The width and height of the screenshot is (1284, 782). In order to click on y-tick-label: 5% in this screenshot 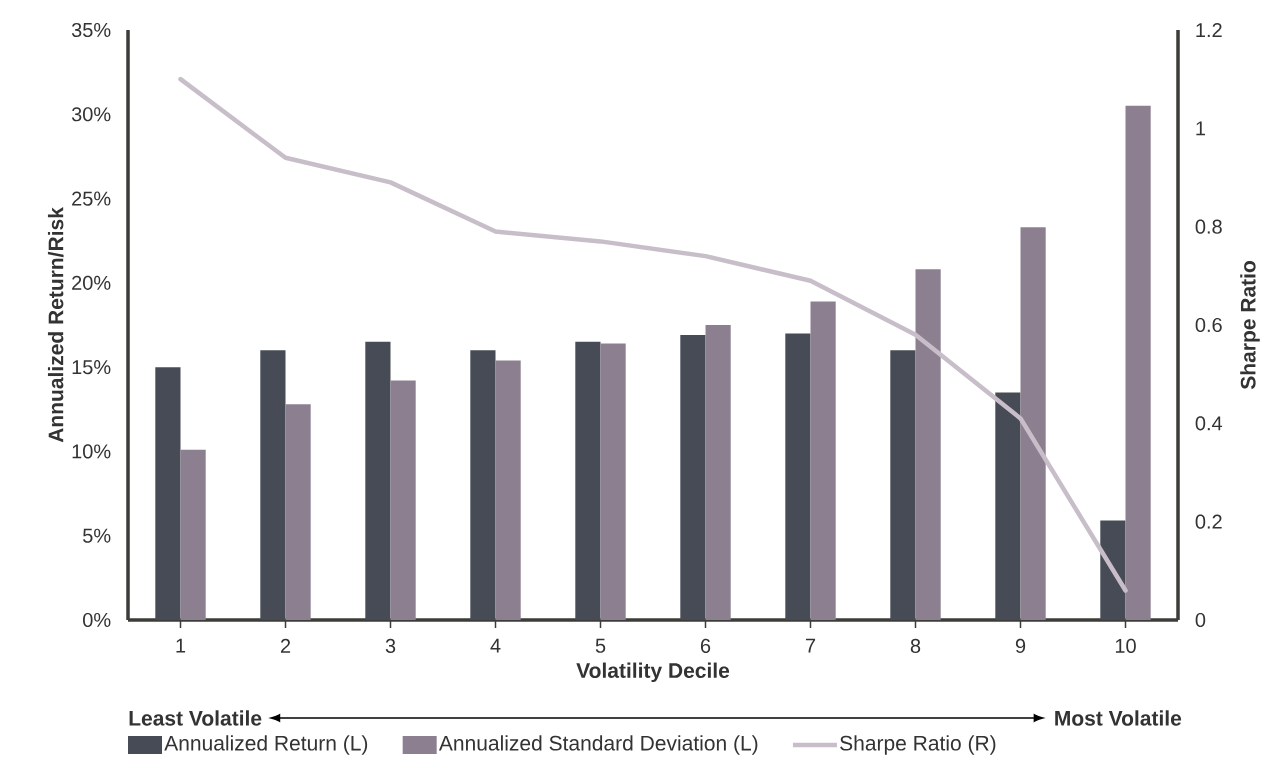, I will do `click(97, 535)`.